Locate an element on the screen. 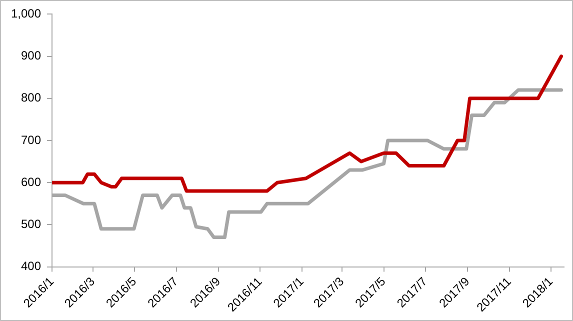 This screenshot has width=573, height=321. y-tick-label: 500 is located at coordinates (31, 223).